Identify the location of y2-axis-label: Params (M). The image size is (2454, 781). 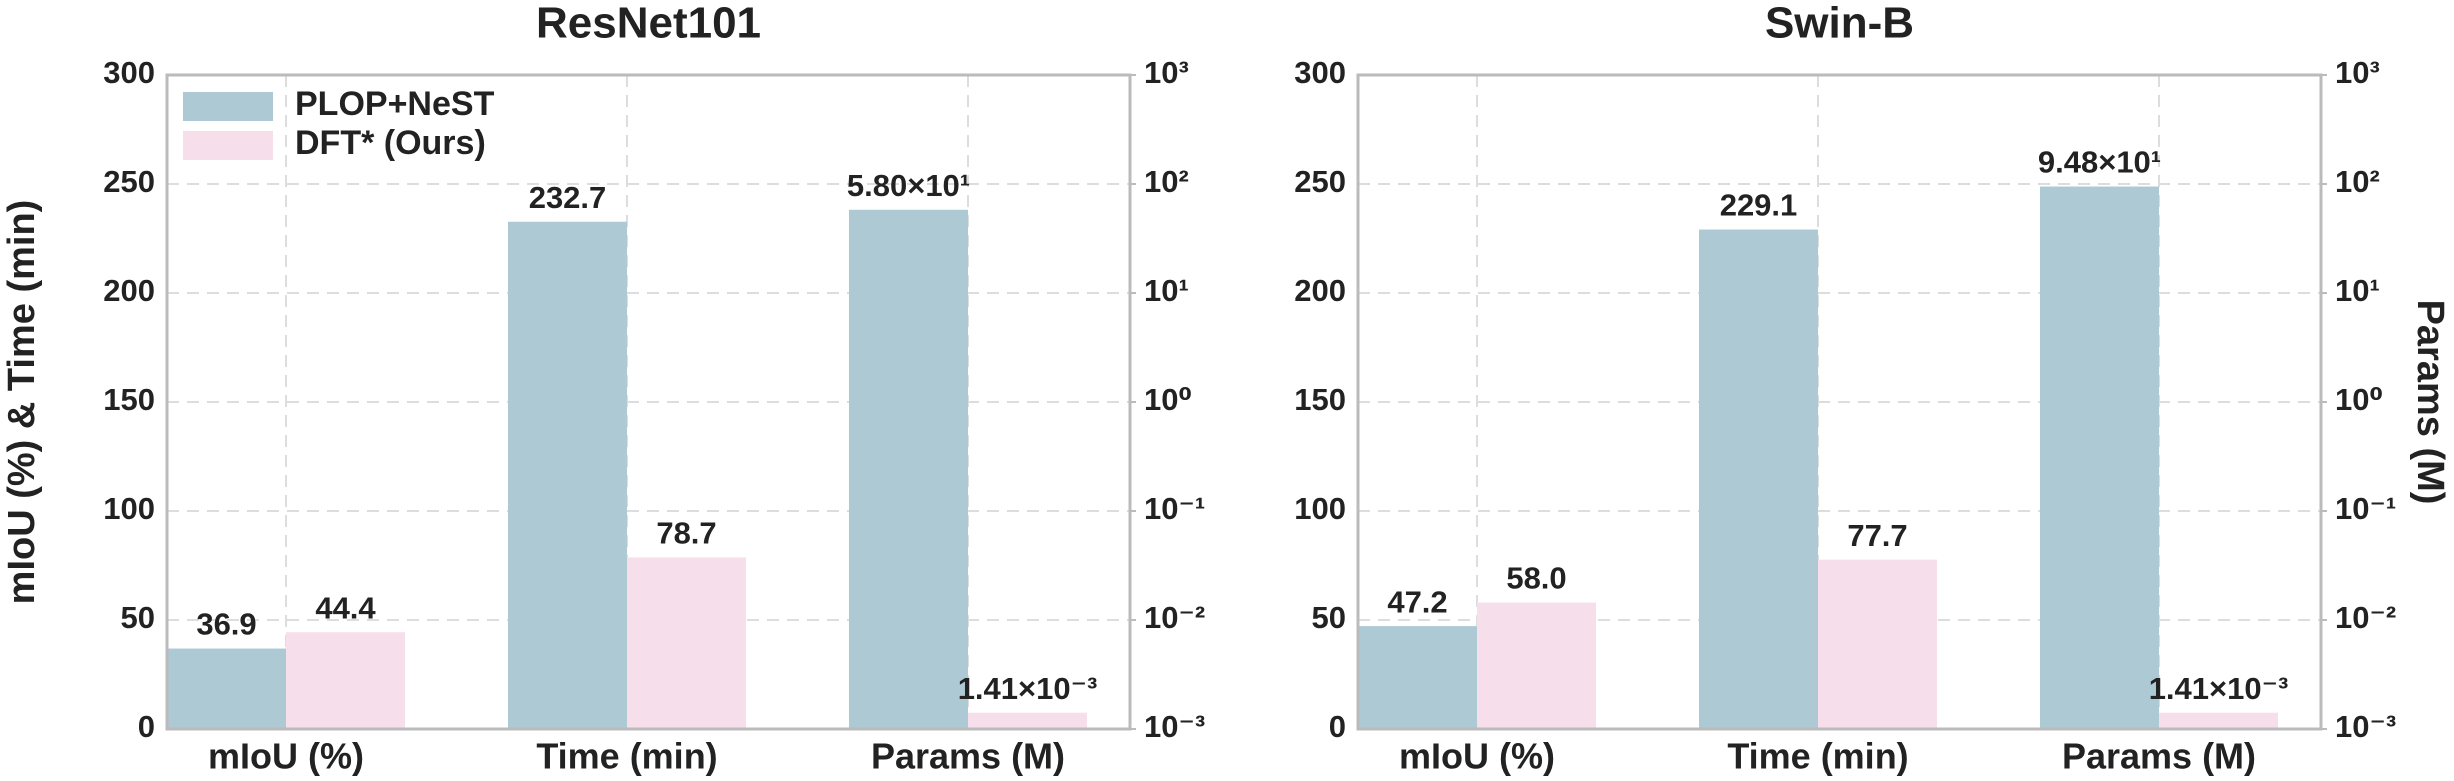
(2430, 402).